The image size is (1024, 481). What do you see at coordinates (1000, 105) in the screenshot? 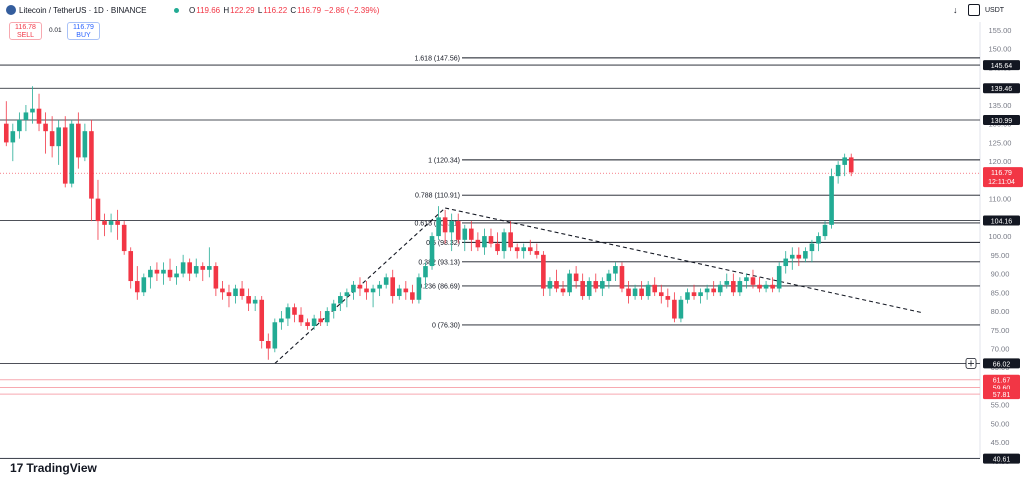
I see `y-tick-label: 135.00` at bounding box center [1000, 105].